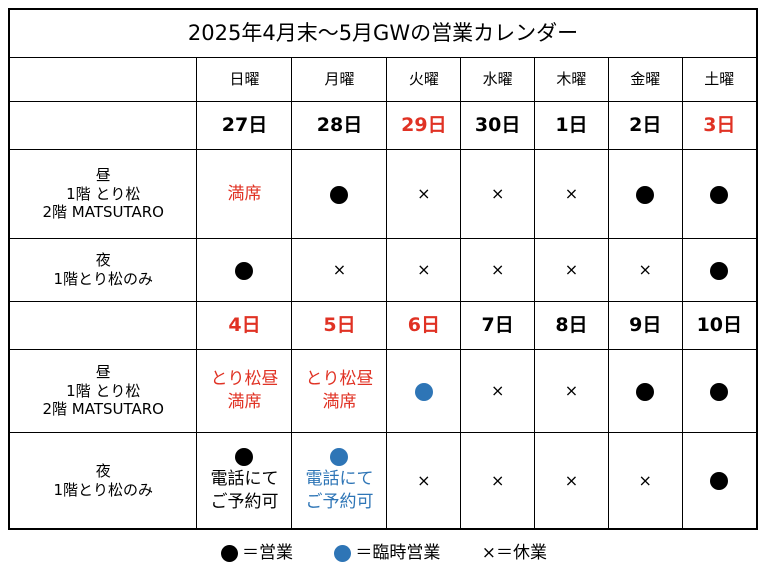 The image size is (768, 572). I want to click on date-cell: 28日, so click(339, 125).